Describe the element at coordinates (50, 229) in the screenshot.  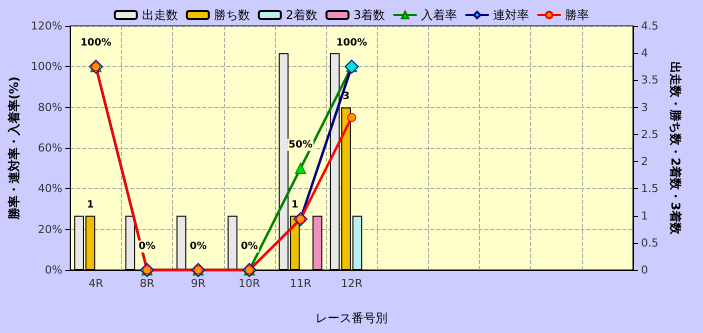
I see `y-tick-label: 20%` at that location.